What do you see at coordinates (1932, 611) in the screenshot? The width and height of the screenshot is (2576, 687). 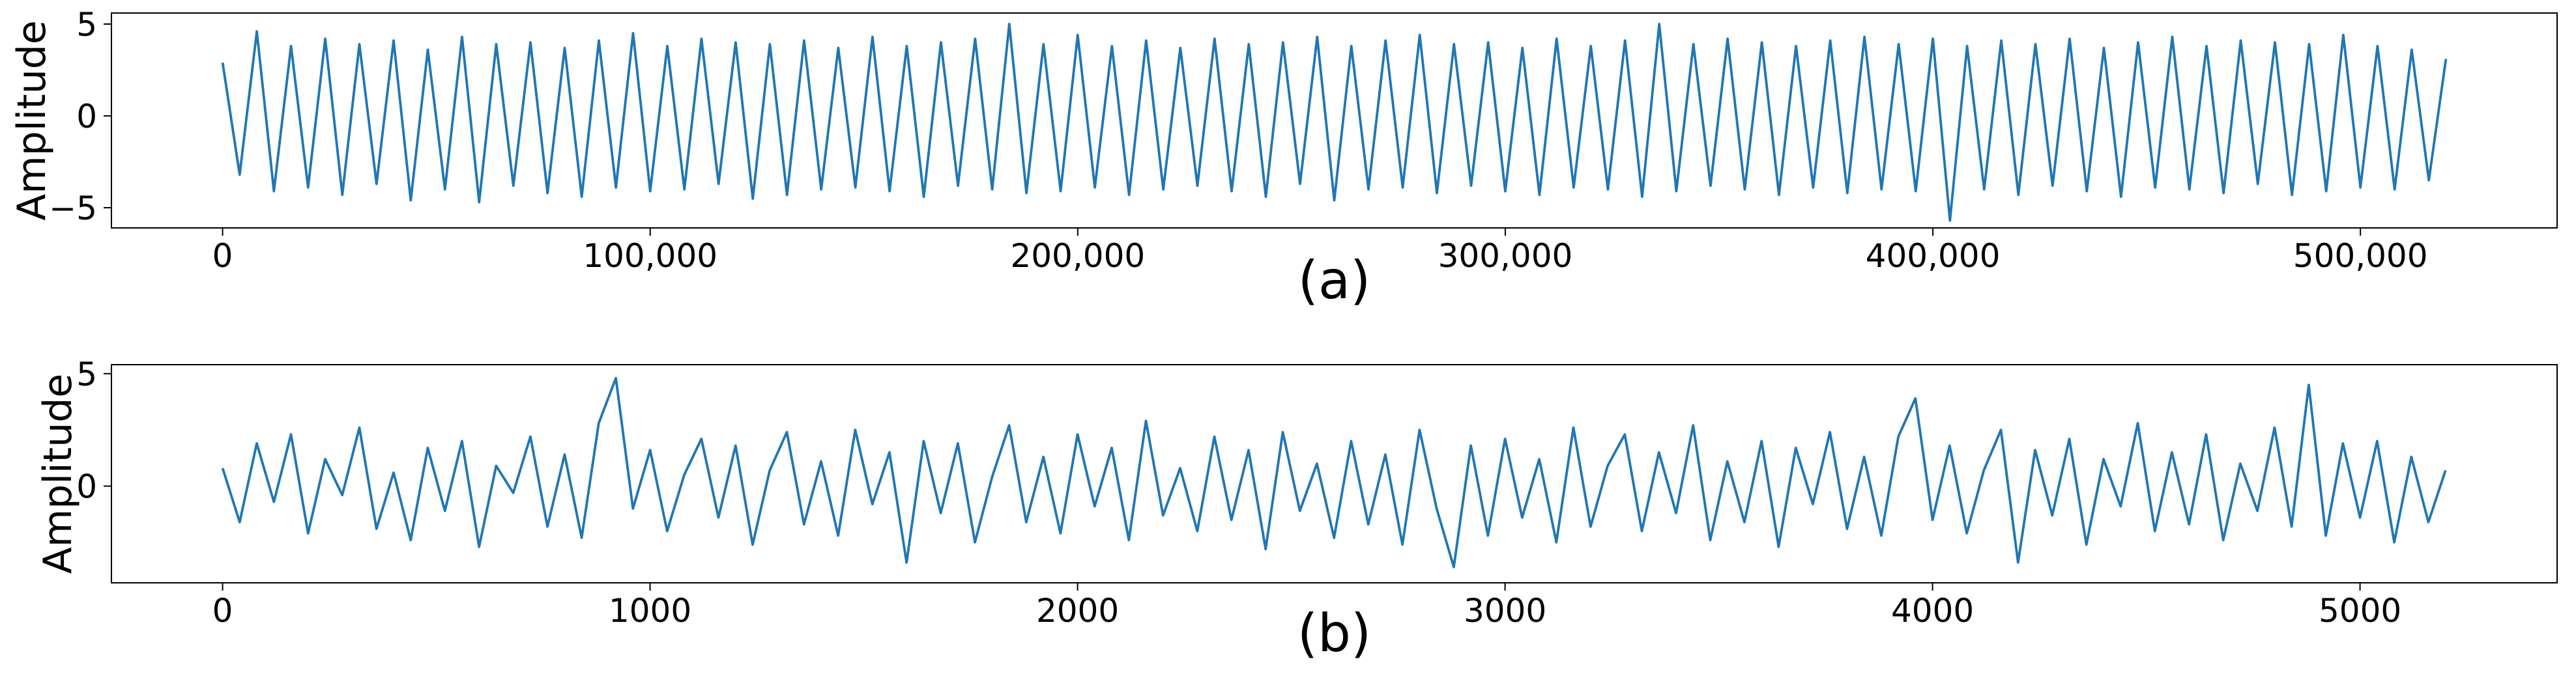 I see `x-tick-label: 4000` at bounding box center [1932, 611].